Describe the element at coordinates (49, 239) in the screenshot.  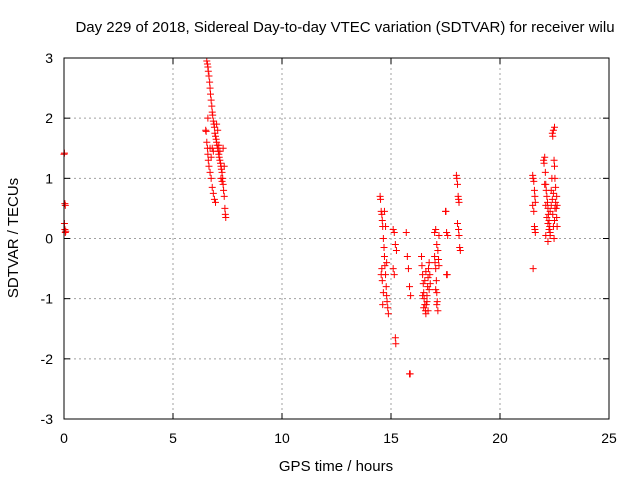
I see `y-tick-label: 0` at that location.